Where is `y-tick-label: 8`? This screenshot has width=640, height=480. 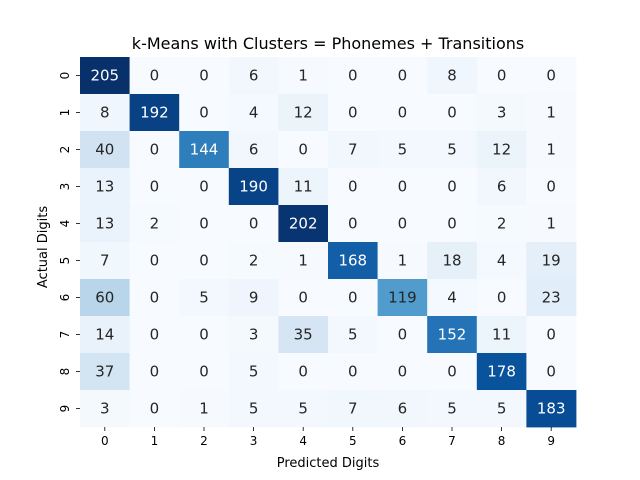 y-tick-label: 8 is located at coordinates (65, 372).